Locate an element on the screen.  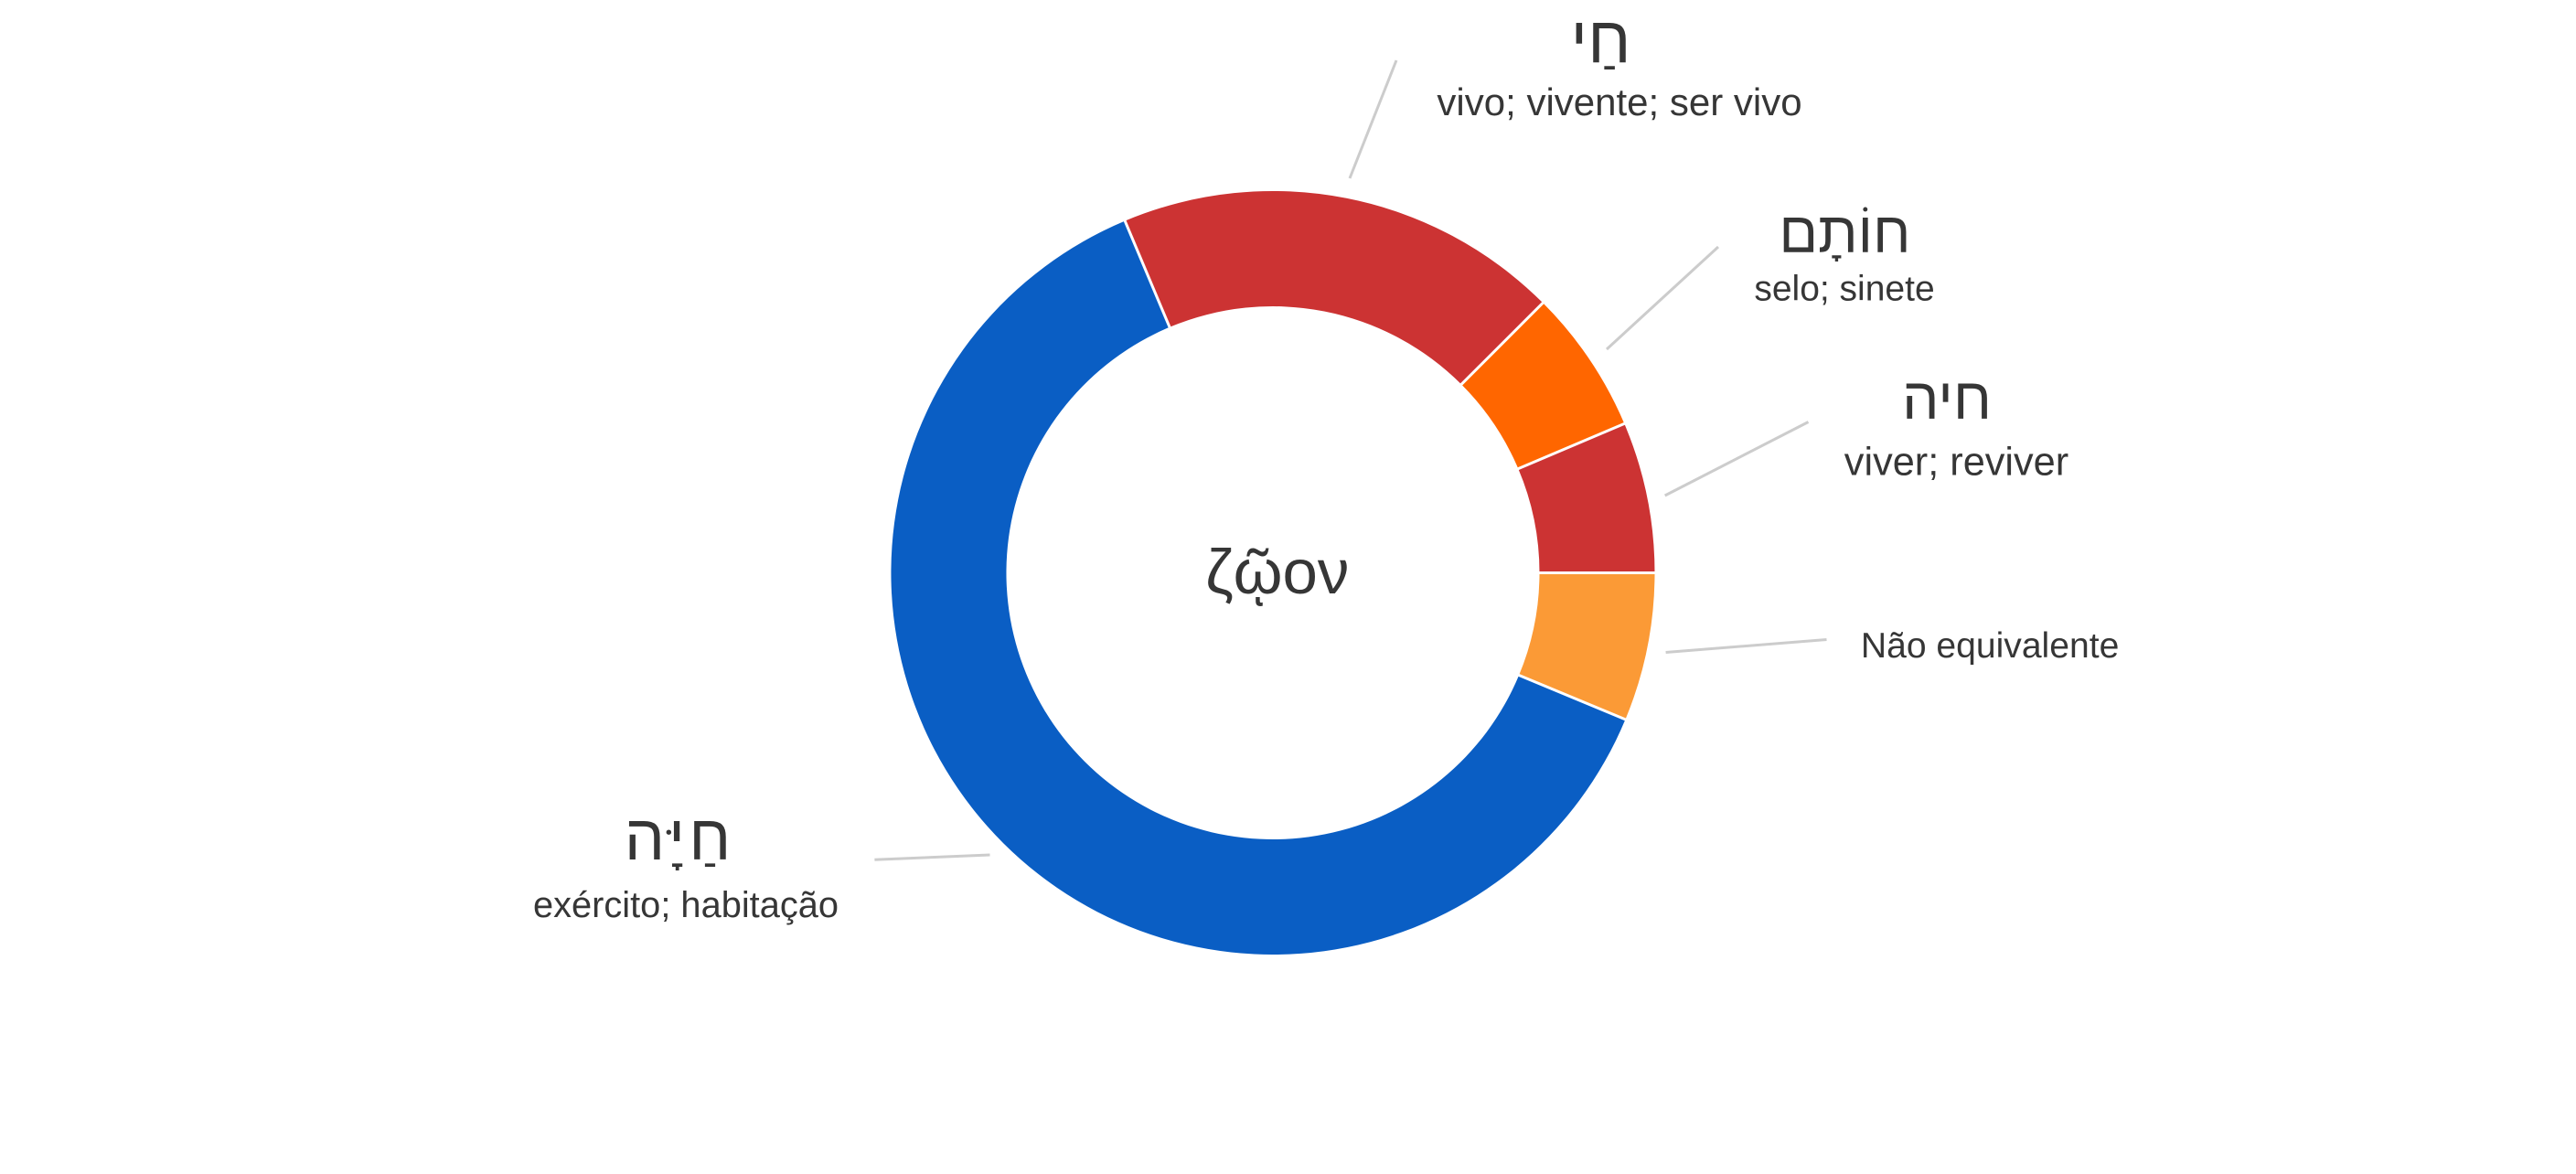
svg-text: חַיָּה is located at coordinates (680, 837).